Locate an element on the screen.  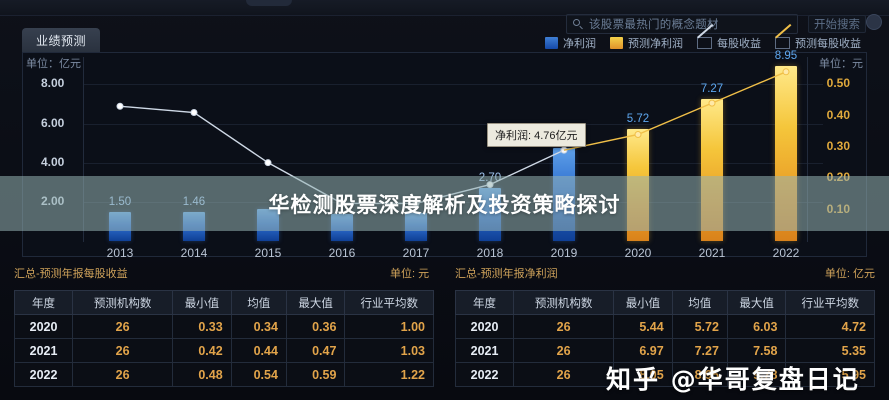
y-axis-right-tick: 0.50 is located at coordinates (838, 83).